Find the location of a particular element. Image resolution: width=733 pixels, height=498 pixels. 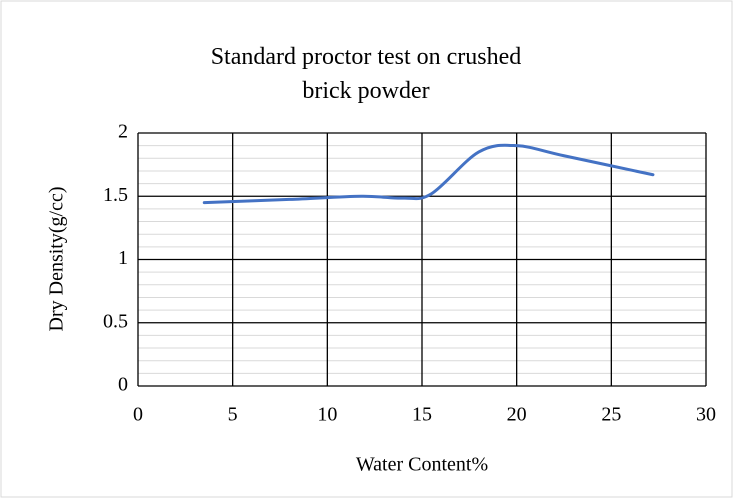

data-line is located at coordinates (428, 174).